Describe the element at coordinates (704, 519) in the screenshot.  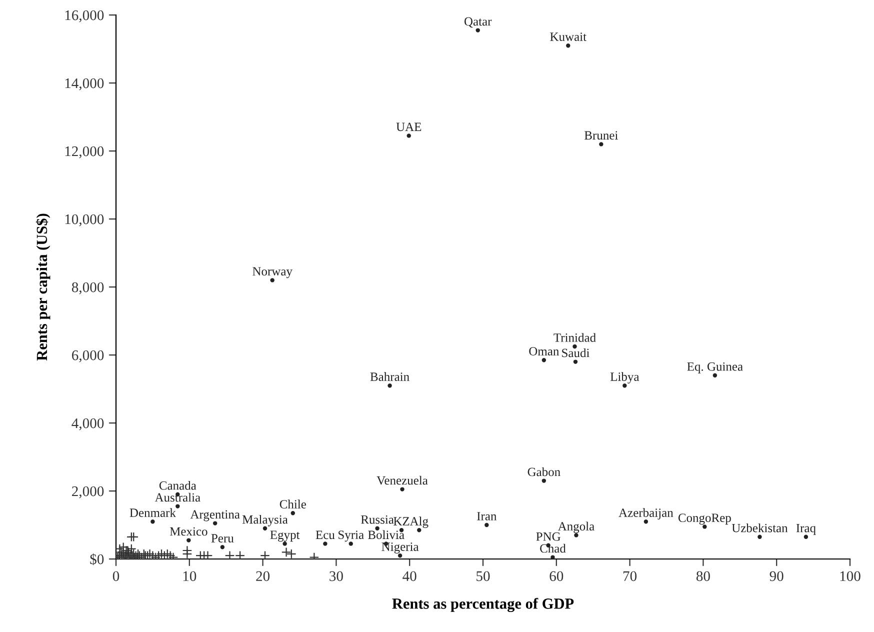
I see `annotation: CongoRep` at that location.